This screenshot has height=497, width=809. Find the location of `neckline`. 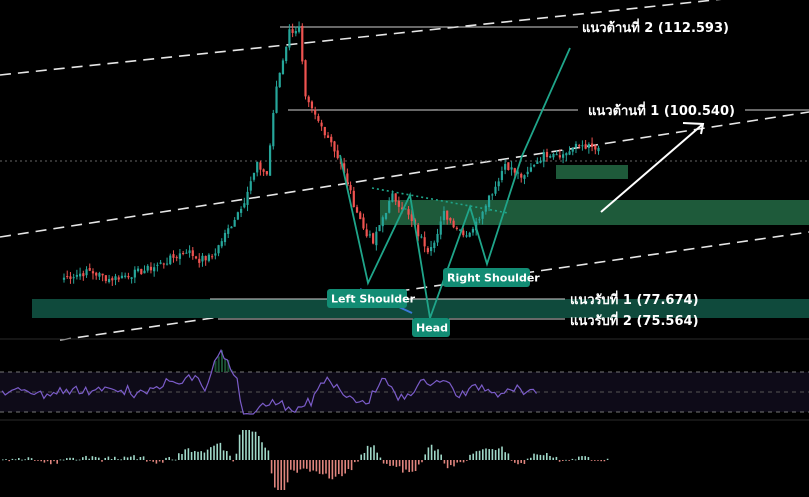

neckline is located at coordinates (440, 200).